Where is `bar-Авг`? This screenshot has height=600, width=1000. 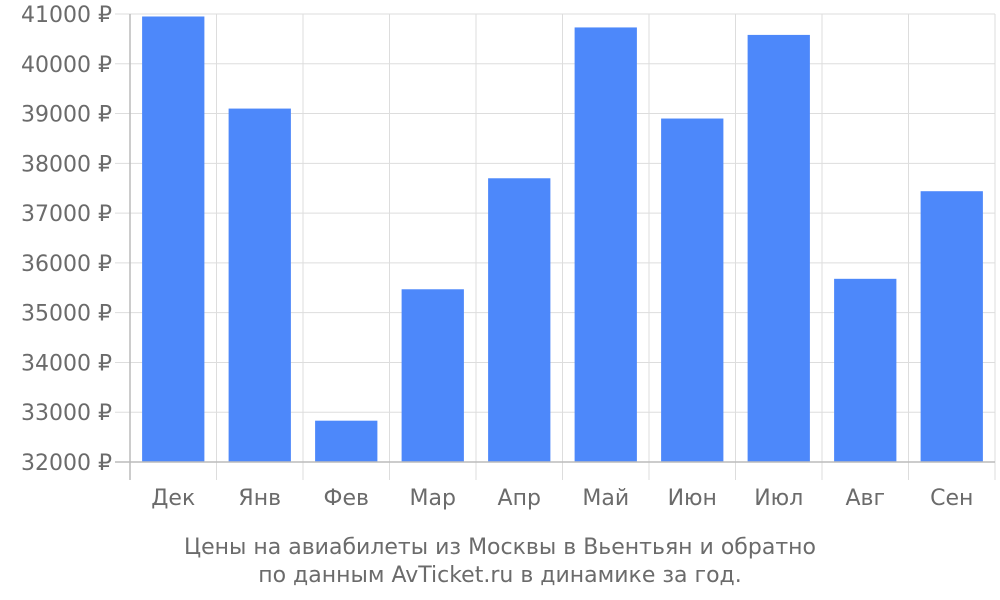
bar-Авг is located at coordinates (865, 370).